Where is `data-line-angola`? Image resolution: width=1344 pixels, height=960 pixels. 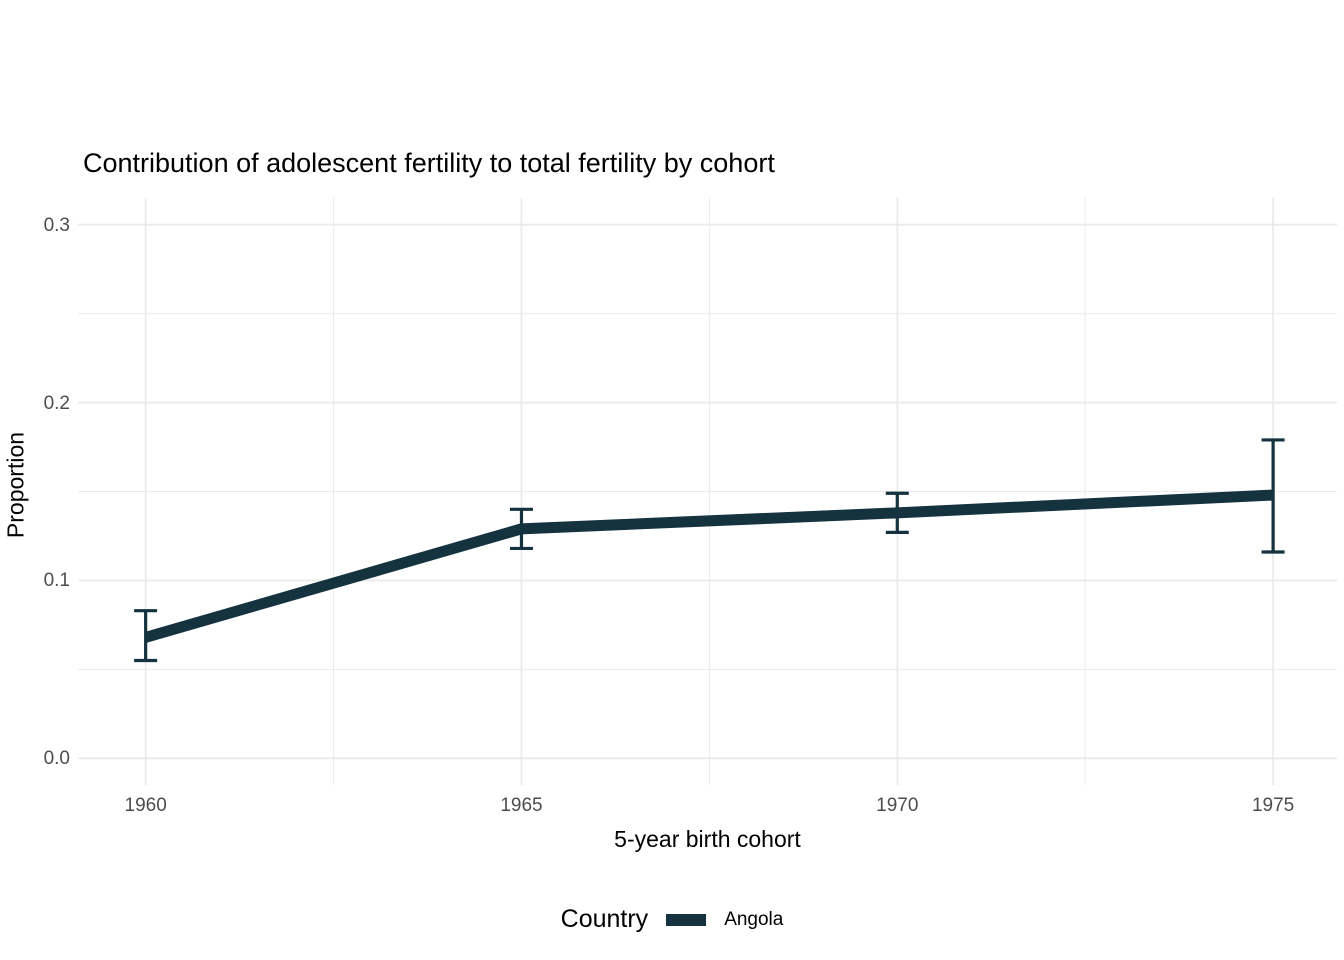 data-line-angola is located at coordinates (709, 566).